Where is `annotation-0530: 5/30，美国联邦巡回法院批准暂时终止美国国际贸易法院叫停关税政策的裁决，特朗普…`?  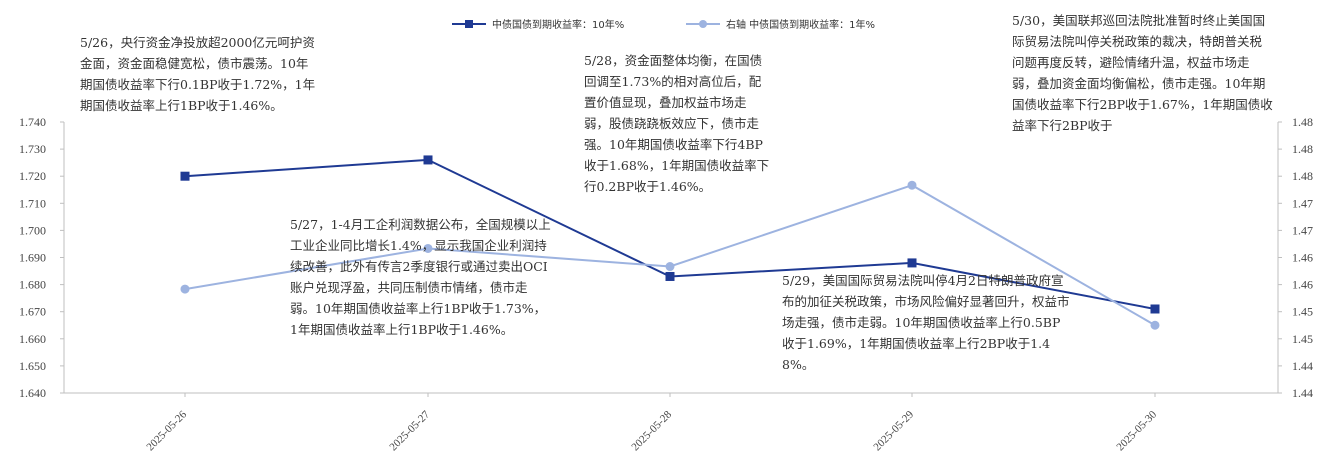 annotation-0530: 5/30，美国联邦巡回法院批准暂时终止美国国际贸易法院叫停关税政策的裁决，特朗普… is located at coordinates (1142, 73).